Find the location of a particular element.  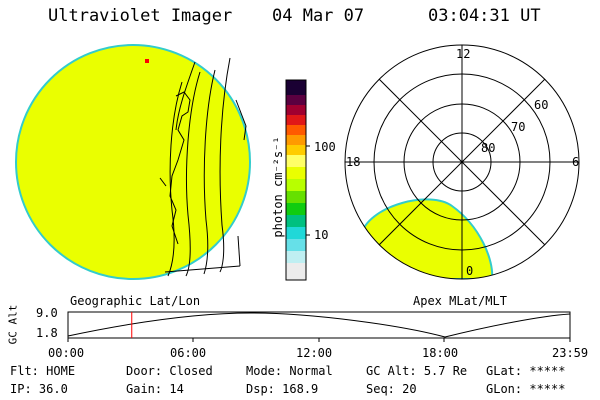

status-glat: GLat: ***** is located at coordinates (526, 371).